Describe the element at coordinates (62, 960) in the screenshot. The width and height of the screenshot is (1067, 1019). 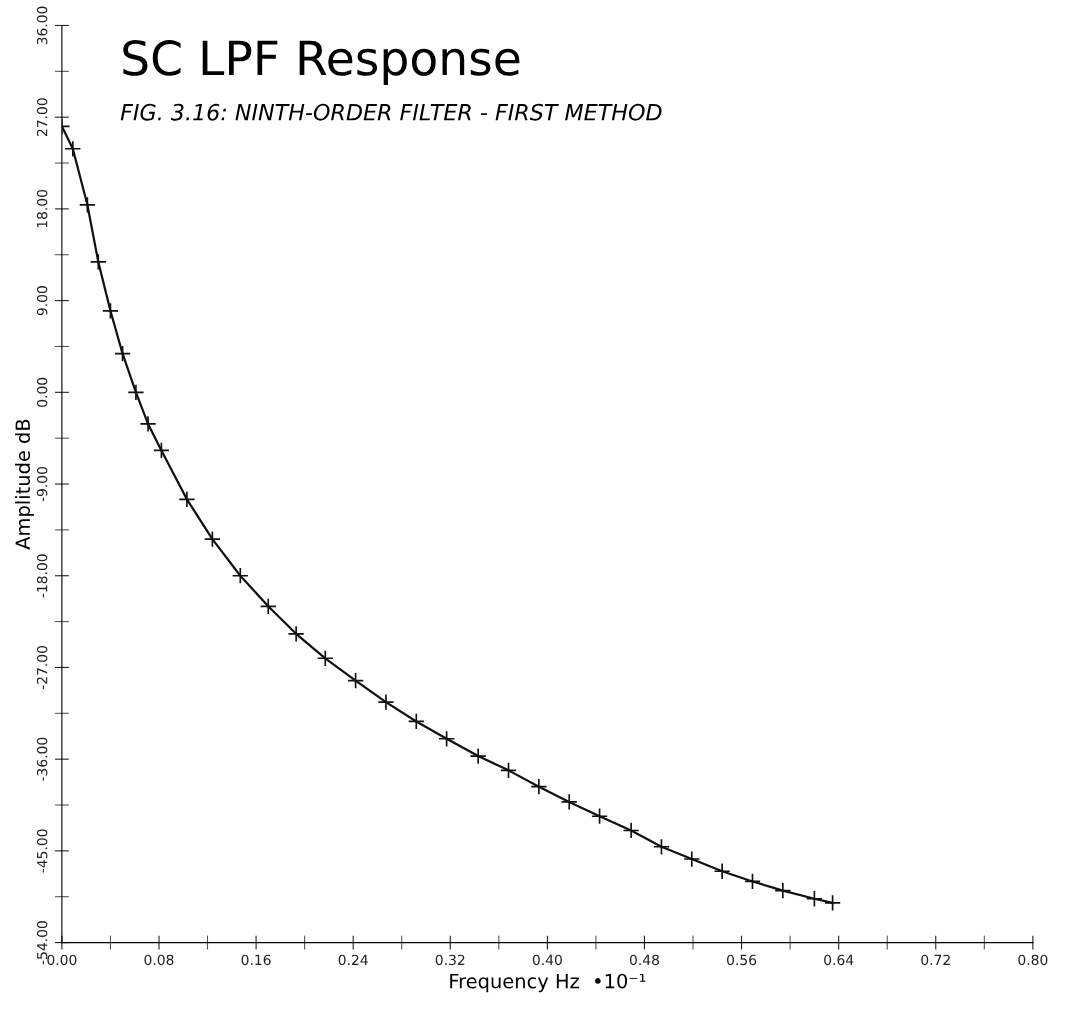
I see `x-tick-label: 0.00` at that location.